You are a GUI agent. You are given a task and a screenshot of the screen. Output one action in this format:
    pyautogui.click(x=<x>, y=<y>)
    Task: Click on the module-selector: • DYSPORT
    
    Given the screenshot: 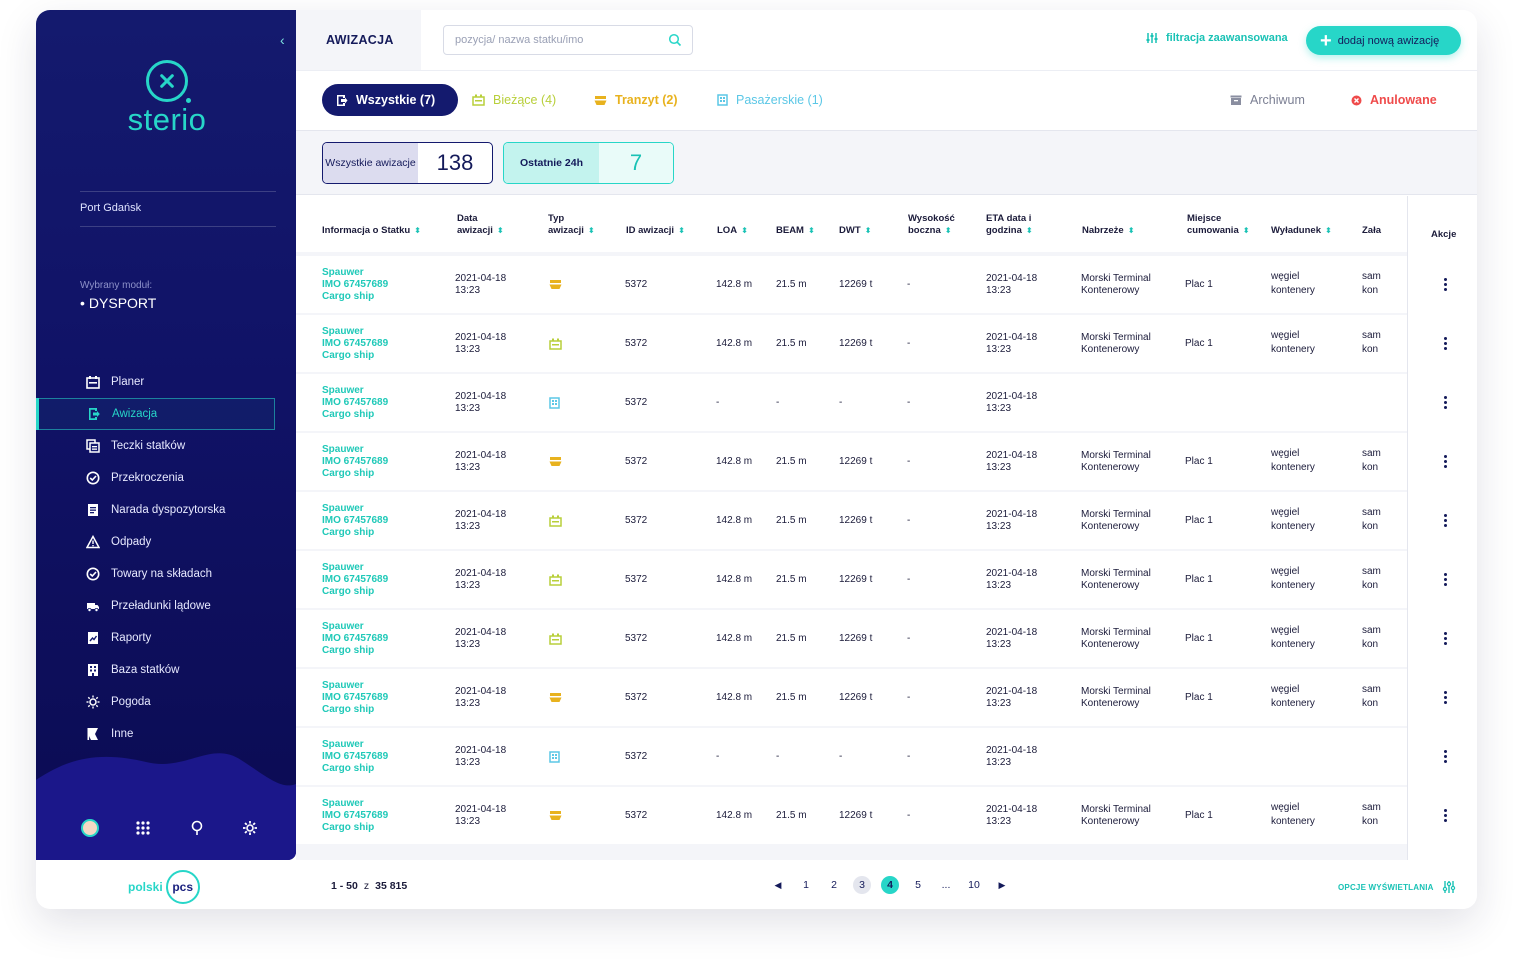 What is the action you would take?
    pyautogui.click(x=118, y=303)
    